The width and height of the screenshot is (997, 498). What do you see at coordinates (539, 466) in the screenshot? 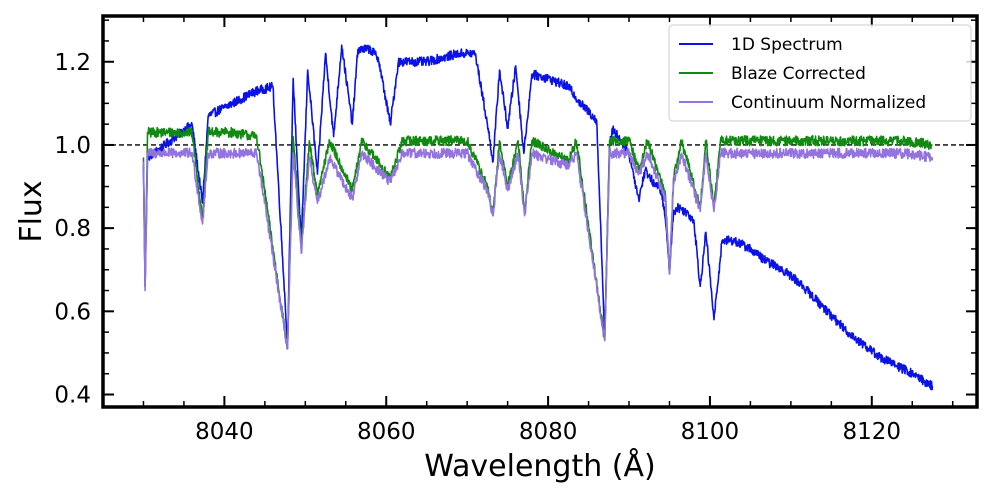
I see `x-axis-title: Wavelength (Å)` at bounding box center [539, 466].